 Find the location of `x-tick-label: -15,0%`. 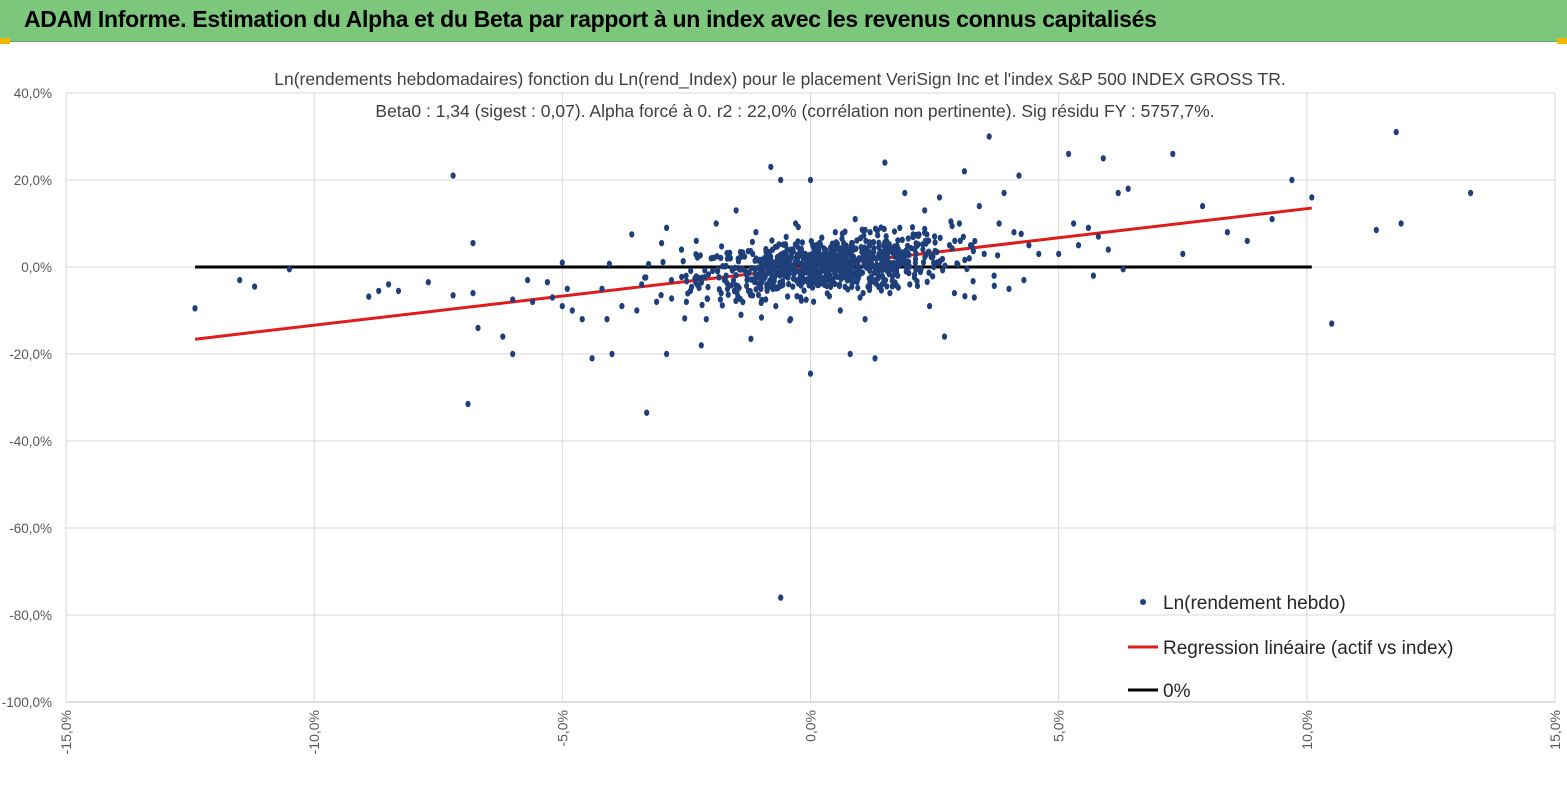

x-tick-label: -15,0% is located at coordinates (66, 732).